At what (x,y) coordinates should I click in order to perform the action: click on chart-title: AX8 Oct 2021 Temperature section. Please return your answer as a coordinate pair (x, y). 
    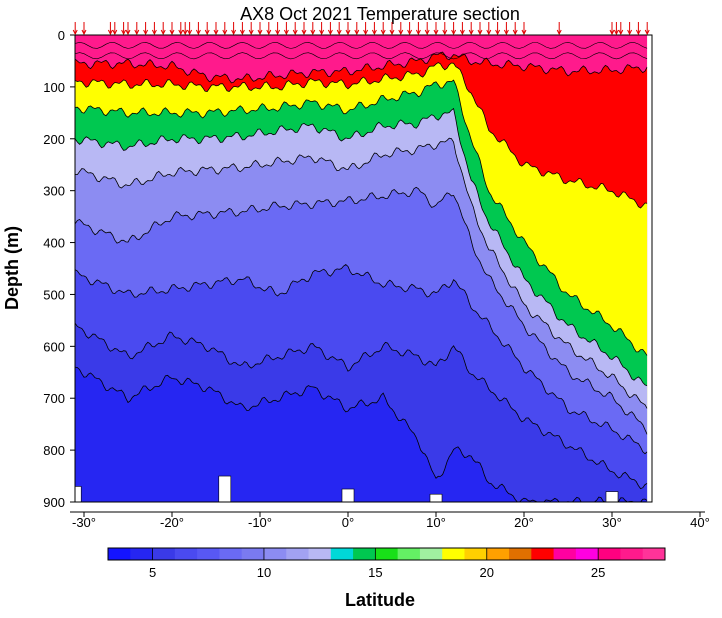
    Looking at the image, I should click on (380, 14).